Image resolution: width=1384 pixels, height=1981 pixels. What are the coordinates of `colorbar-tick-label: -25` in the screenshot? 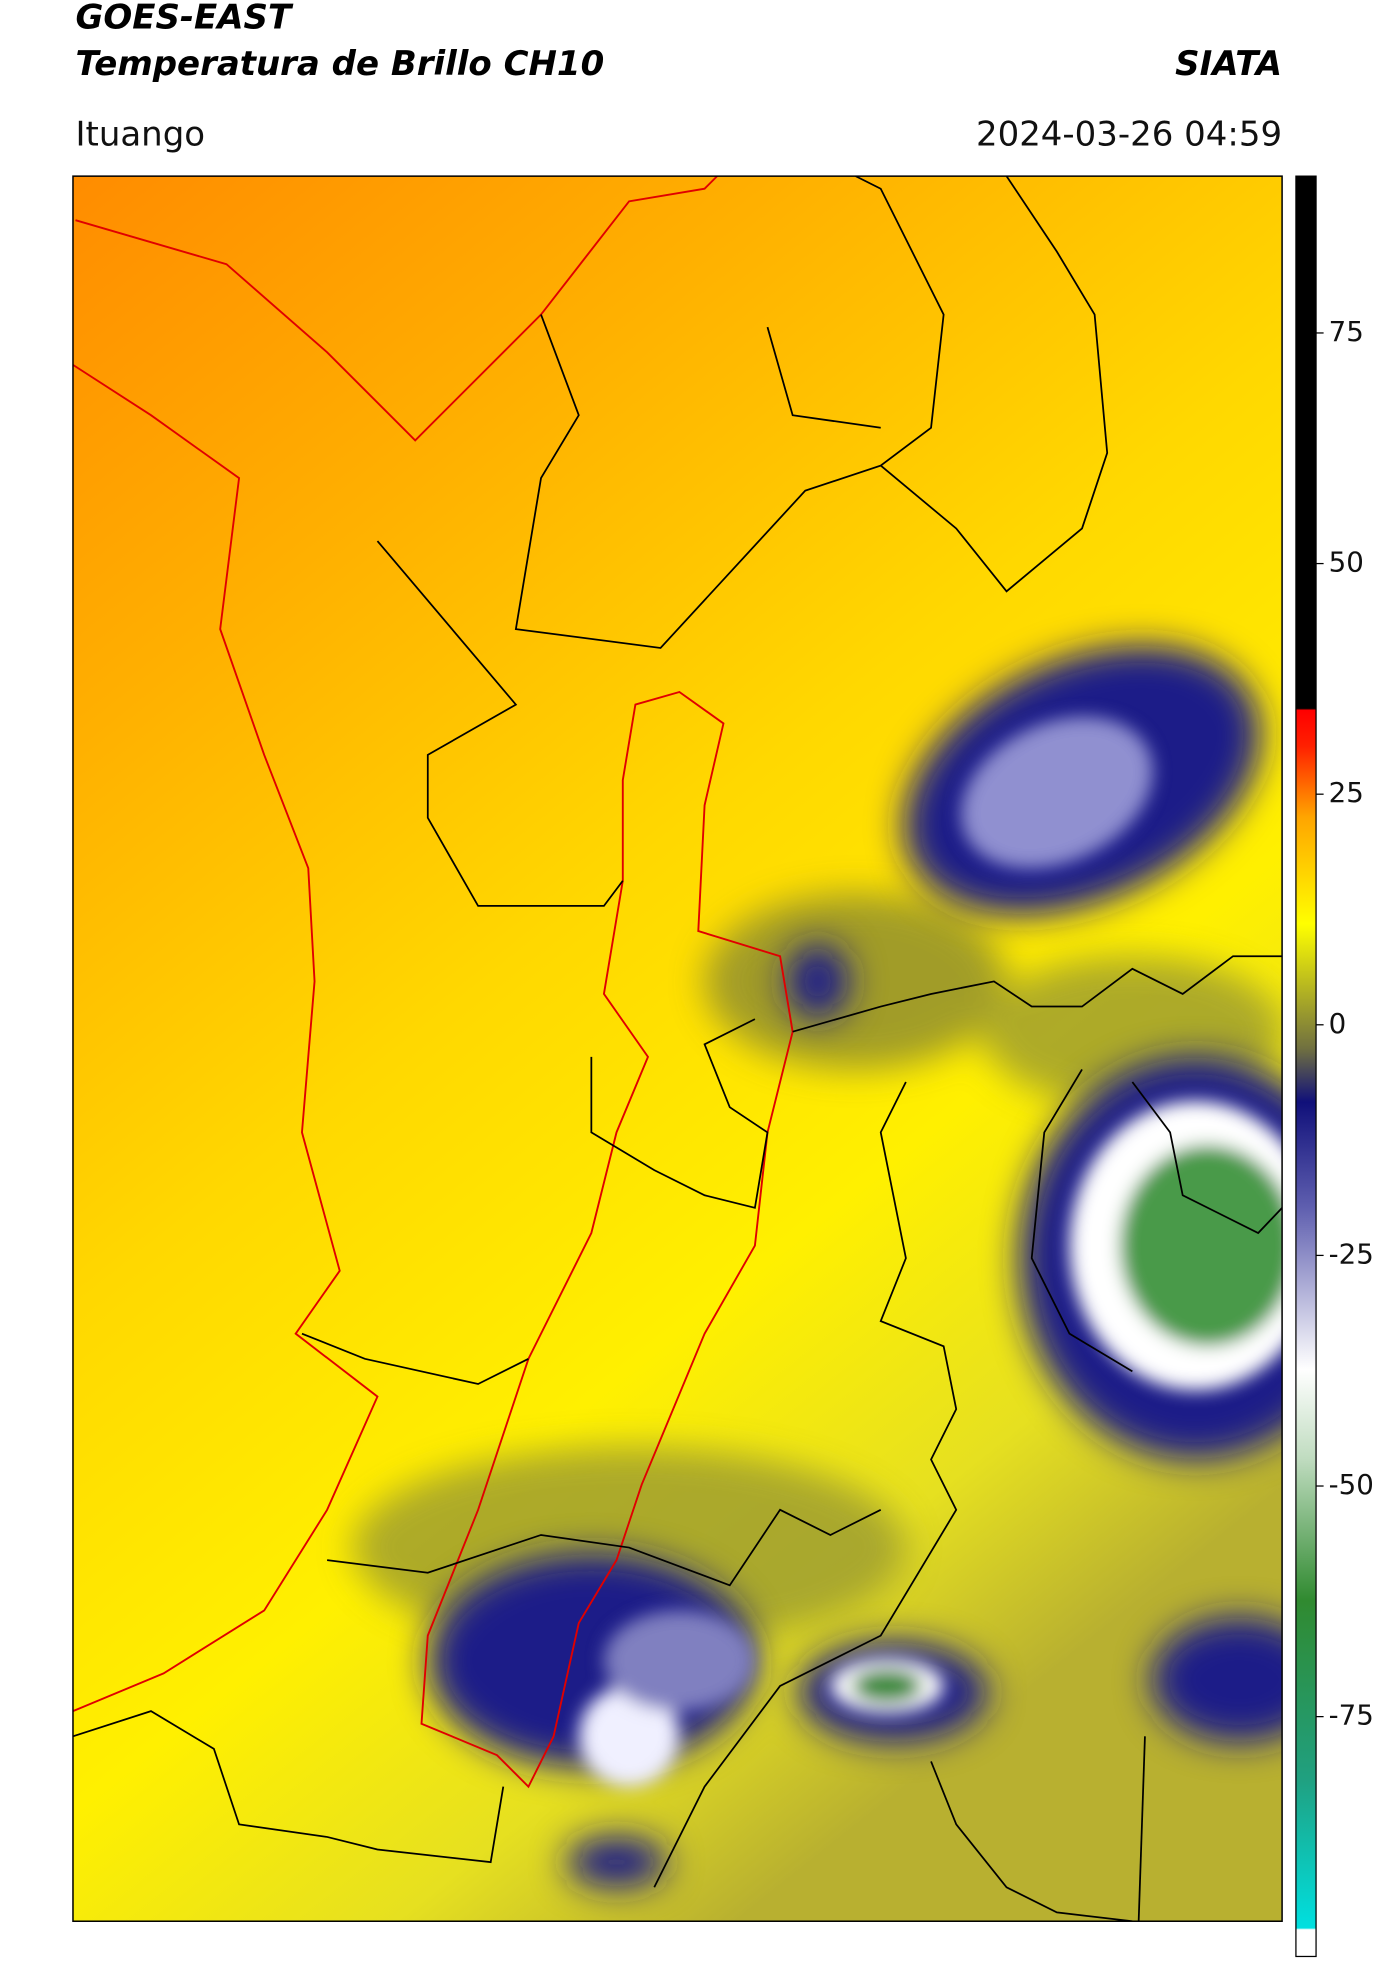 It's located at (1351, 1253).